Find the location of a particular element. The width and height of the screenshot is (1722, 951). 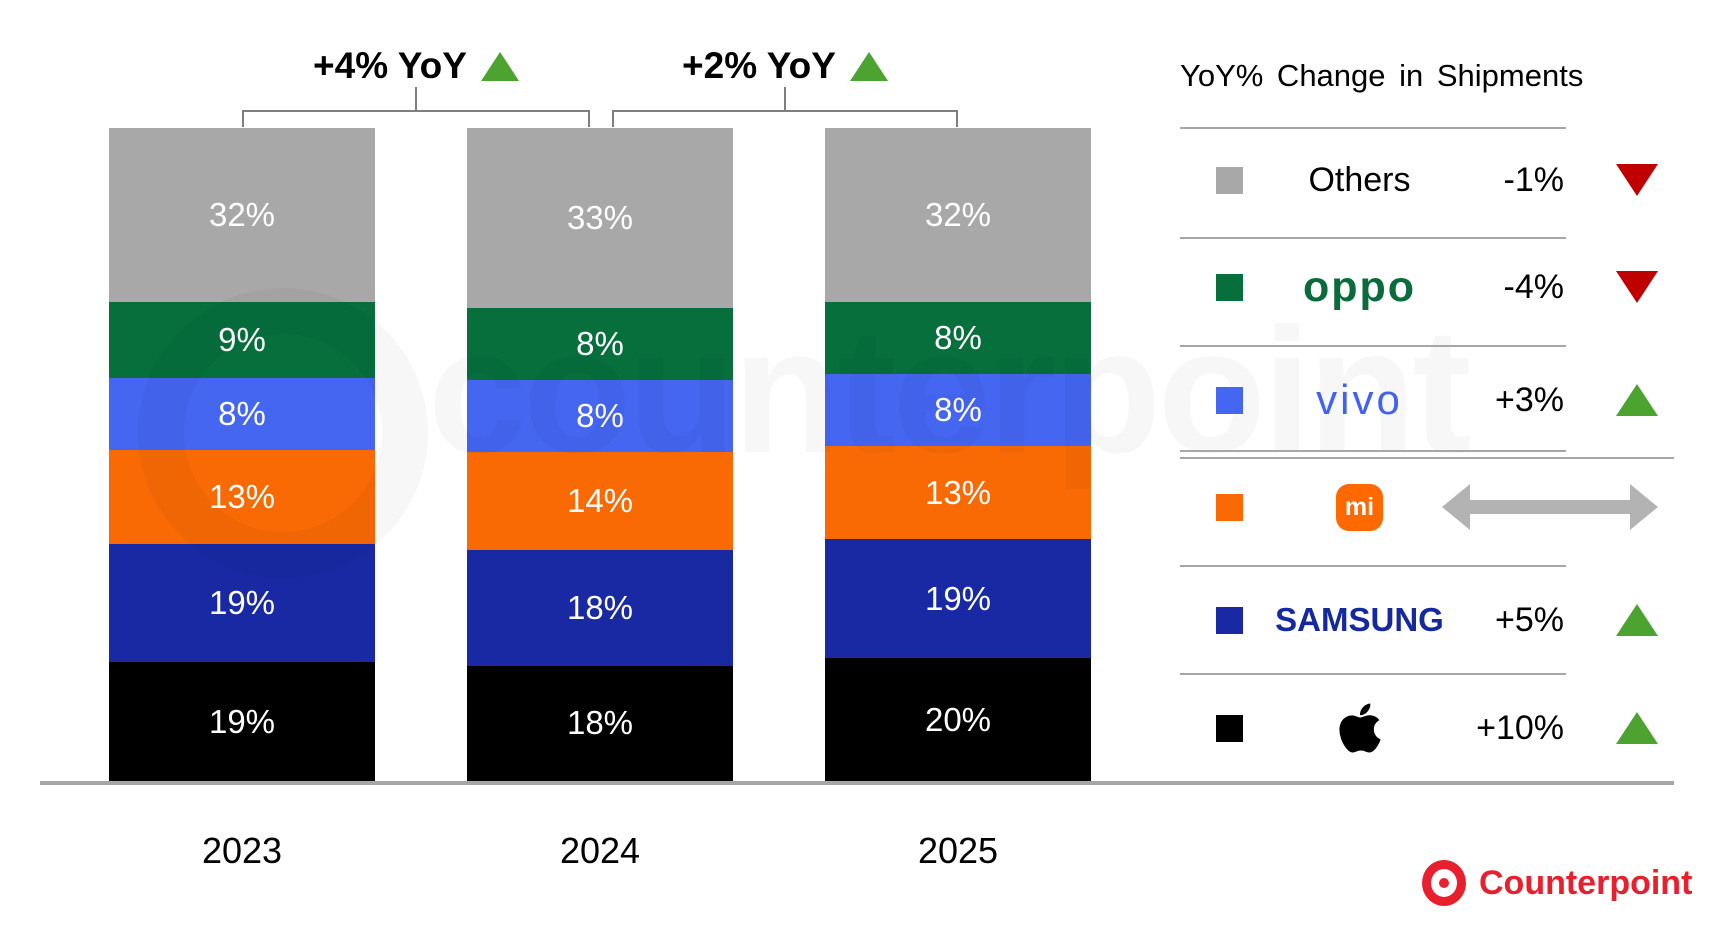

bar-segment-vivo-2023: 8% is located at coordinates (242, 414).